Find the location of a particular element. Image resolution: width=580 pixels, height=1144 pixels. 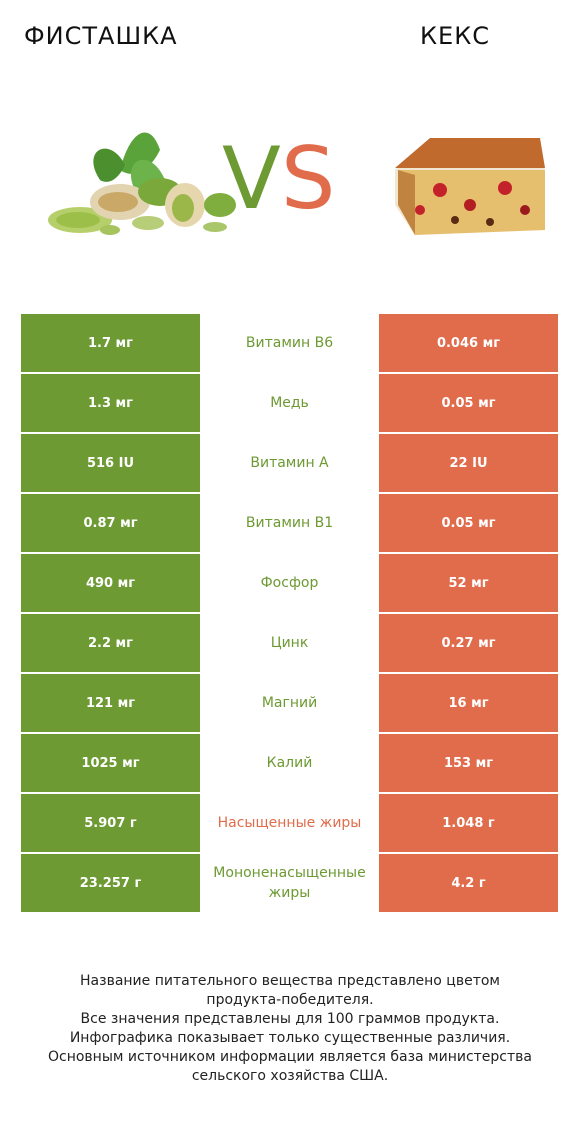

table-row: 5.907 г Насыщенные жиры 1.048 г is located at coordinates (289, 823).